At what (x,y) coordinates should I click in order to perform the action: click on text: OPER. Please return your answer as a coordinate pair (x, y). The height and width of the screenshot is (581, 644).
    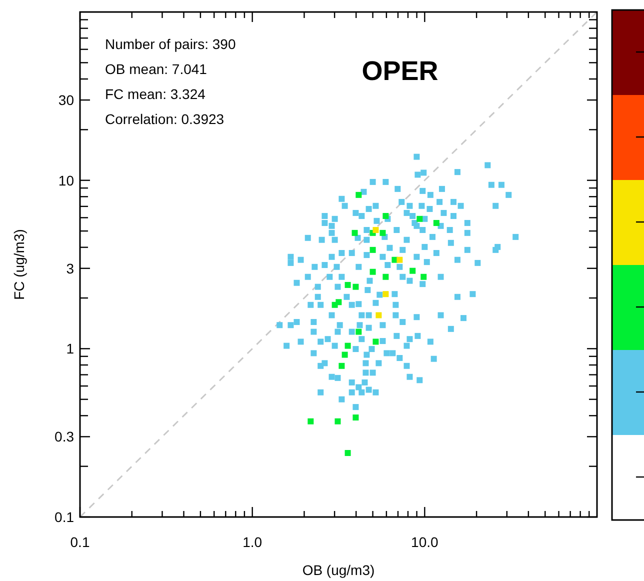
    Looking at the image, I should click on (400, 71).